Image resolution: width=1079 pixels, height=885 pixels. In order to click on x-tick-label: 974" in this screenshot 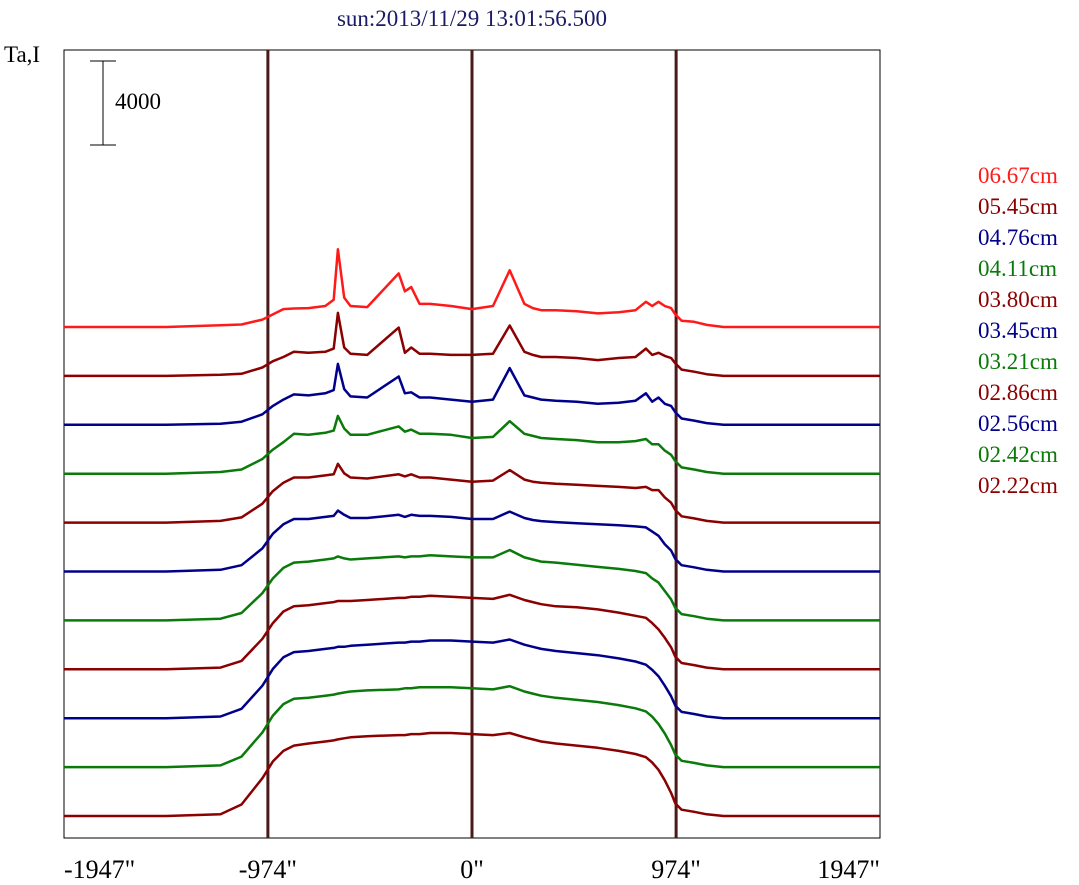, I will do `click(676, 869)`.